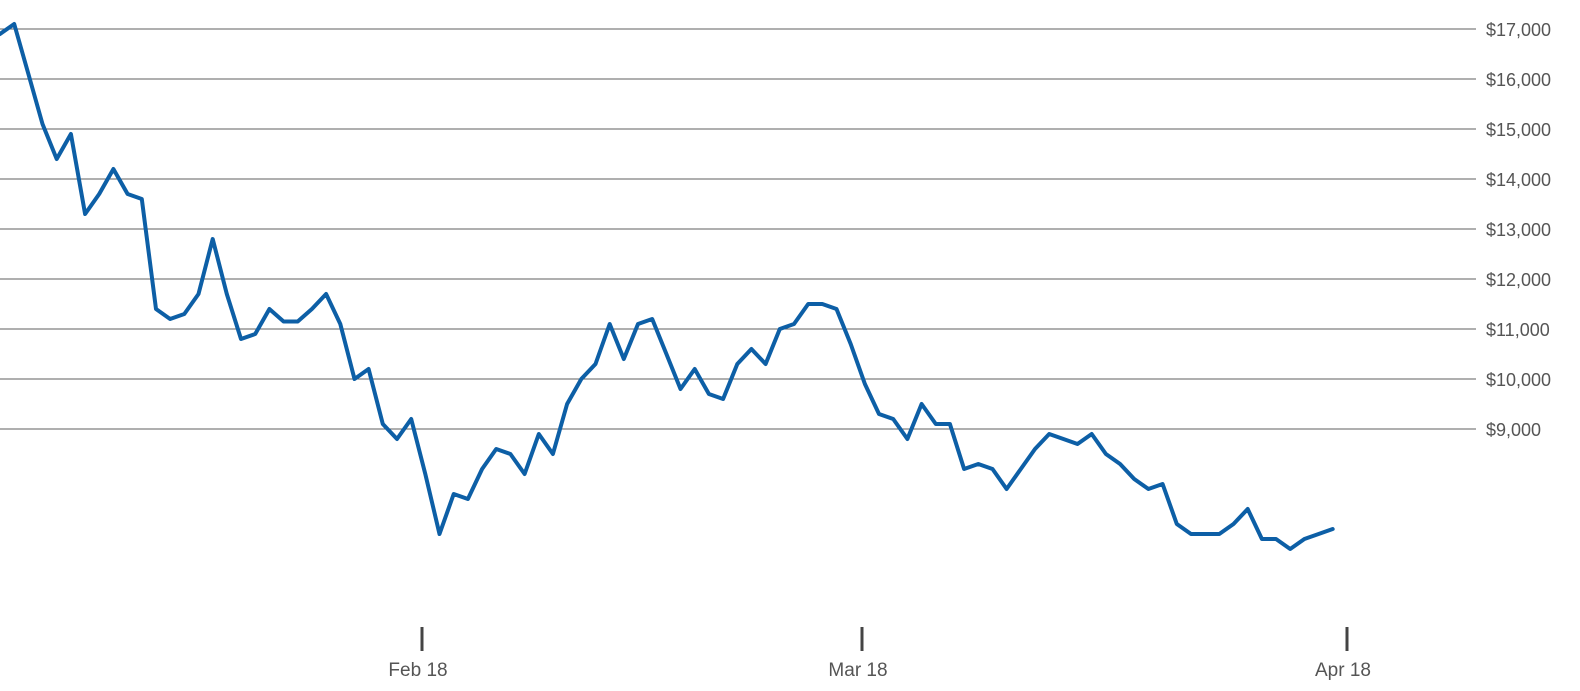  What do you see at coordinates (857, 670) in the screenshot?
I see `x-tick-label: Mar 18` at bounding box center [857, 670].